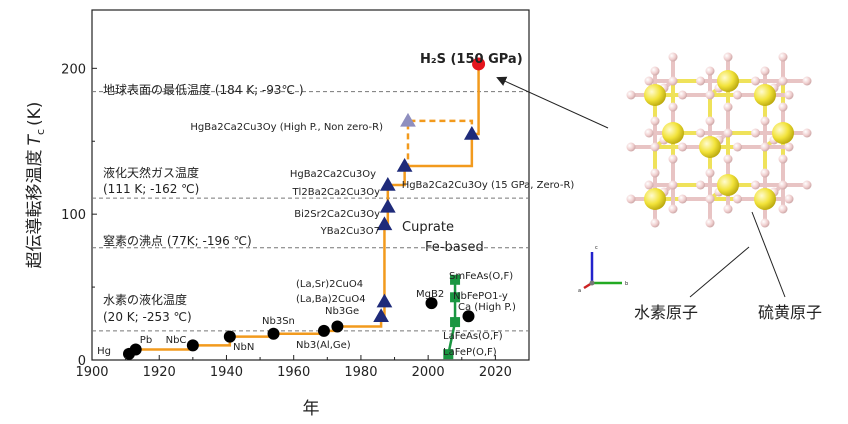 This screenshot has height=424, width=848. Describe the element at coordinates (335, 192) in the screenshot. I see `compound-label: Tl2Ba2Ca2Cu3Oy` at that location.